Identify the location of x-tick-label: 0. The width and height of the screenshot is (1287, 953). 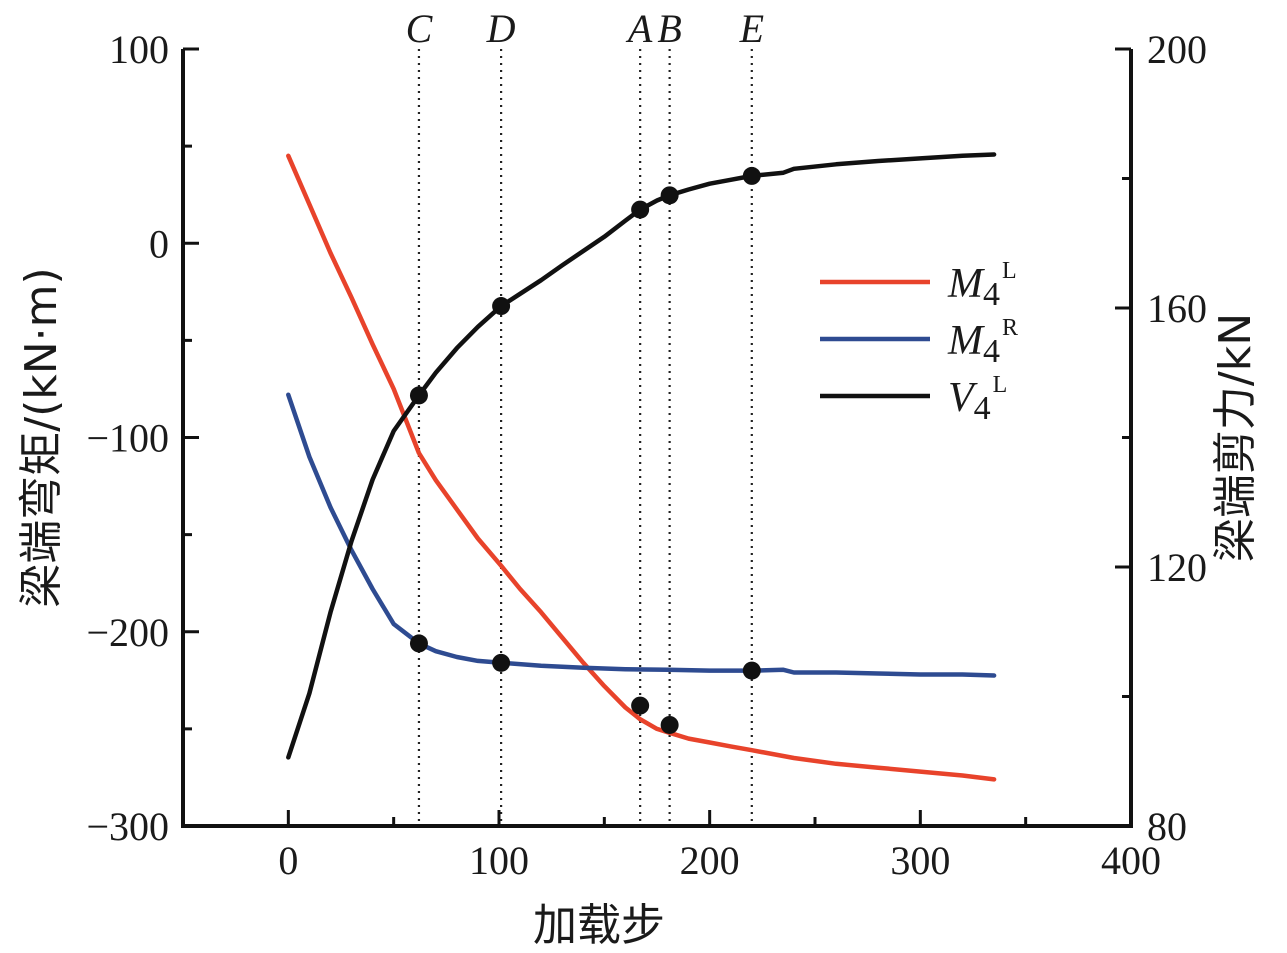
(288, 860).